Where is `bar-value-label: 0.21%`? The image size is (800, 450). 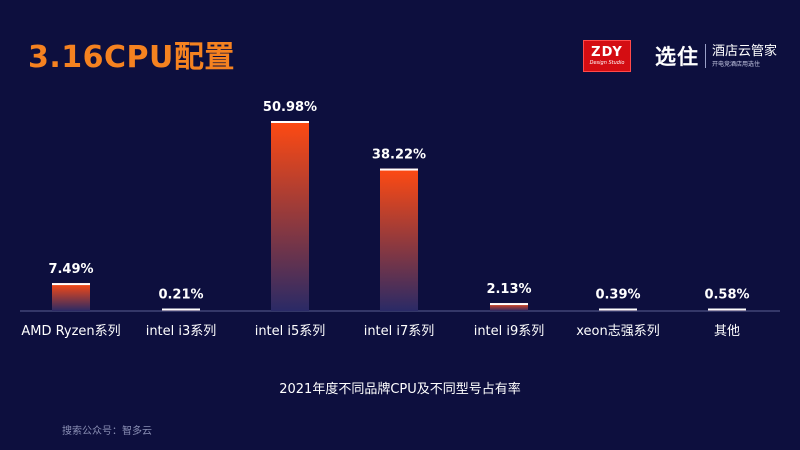
bar-value-label: 0.21% is located at coordinates (180, 295).